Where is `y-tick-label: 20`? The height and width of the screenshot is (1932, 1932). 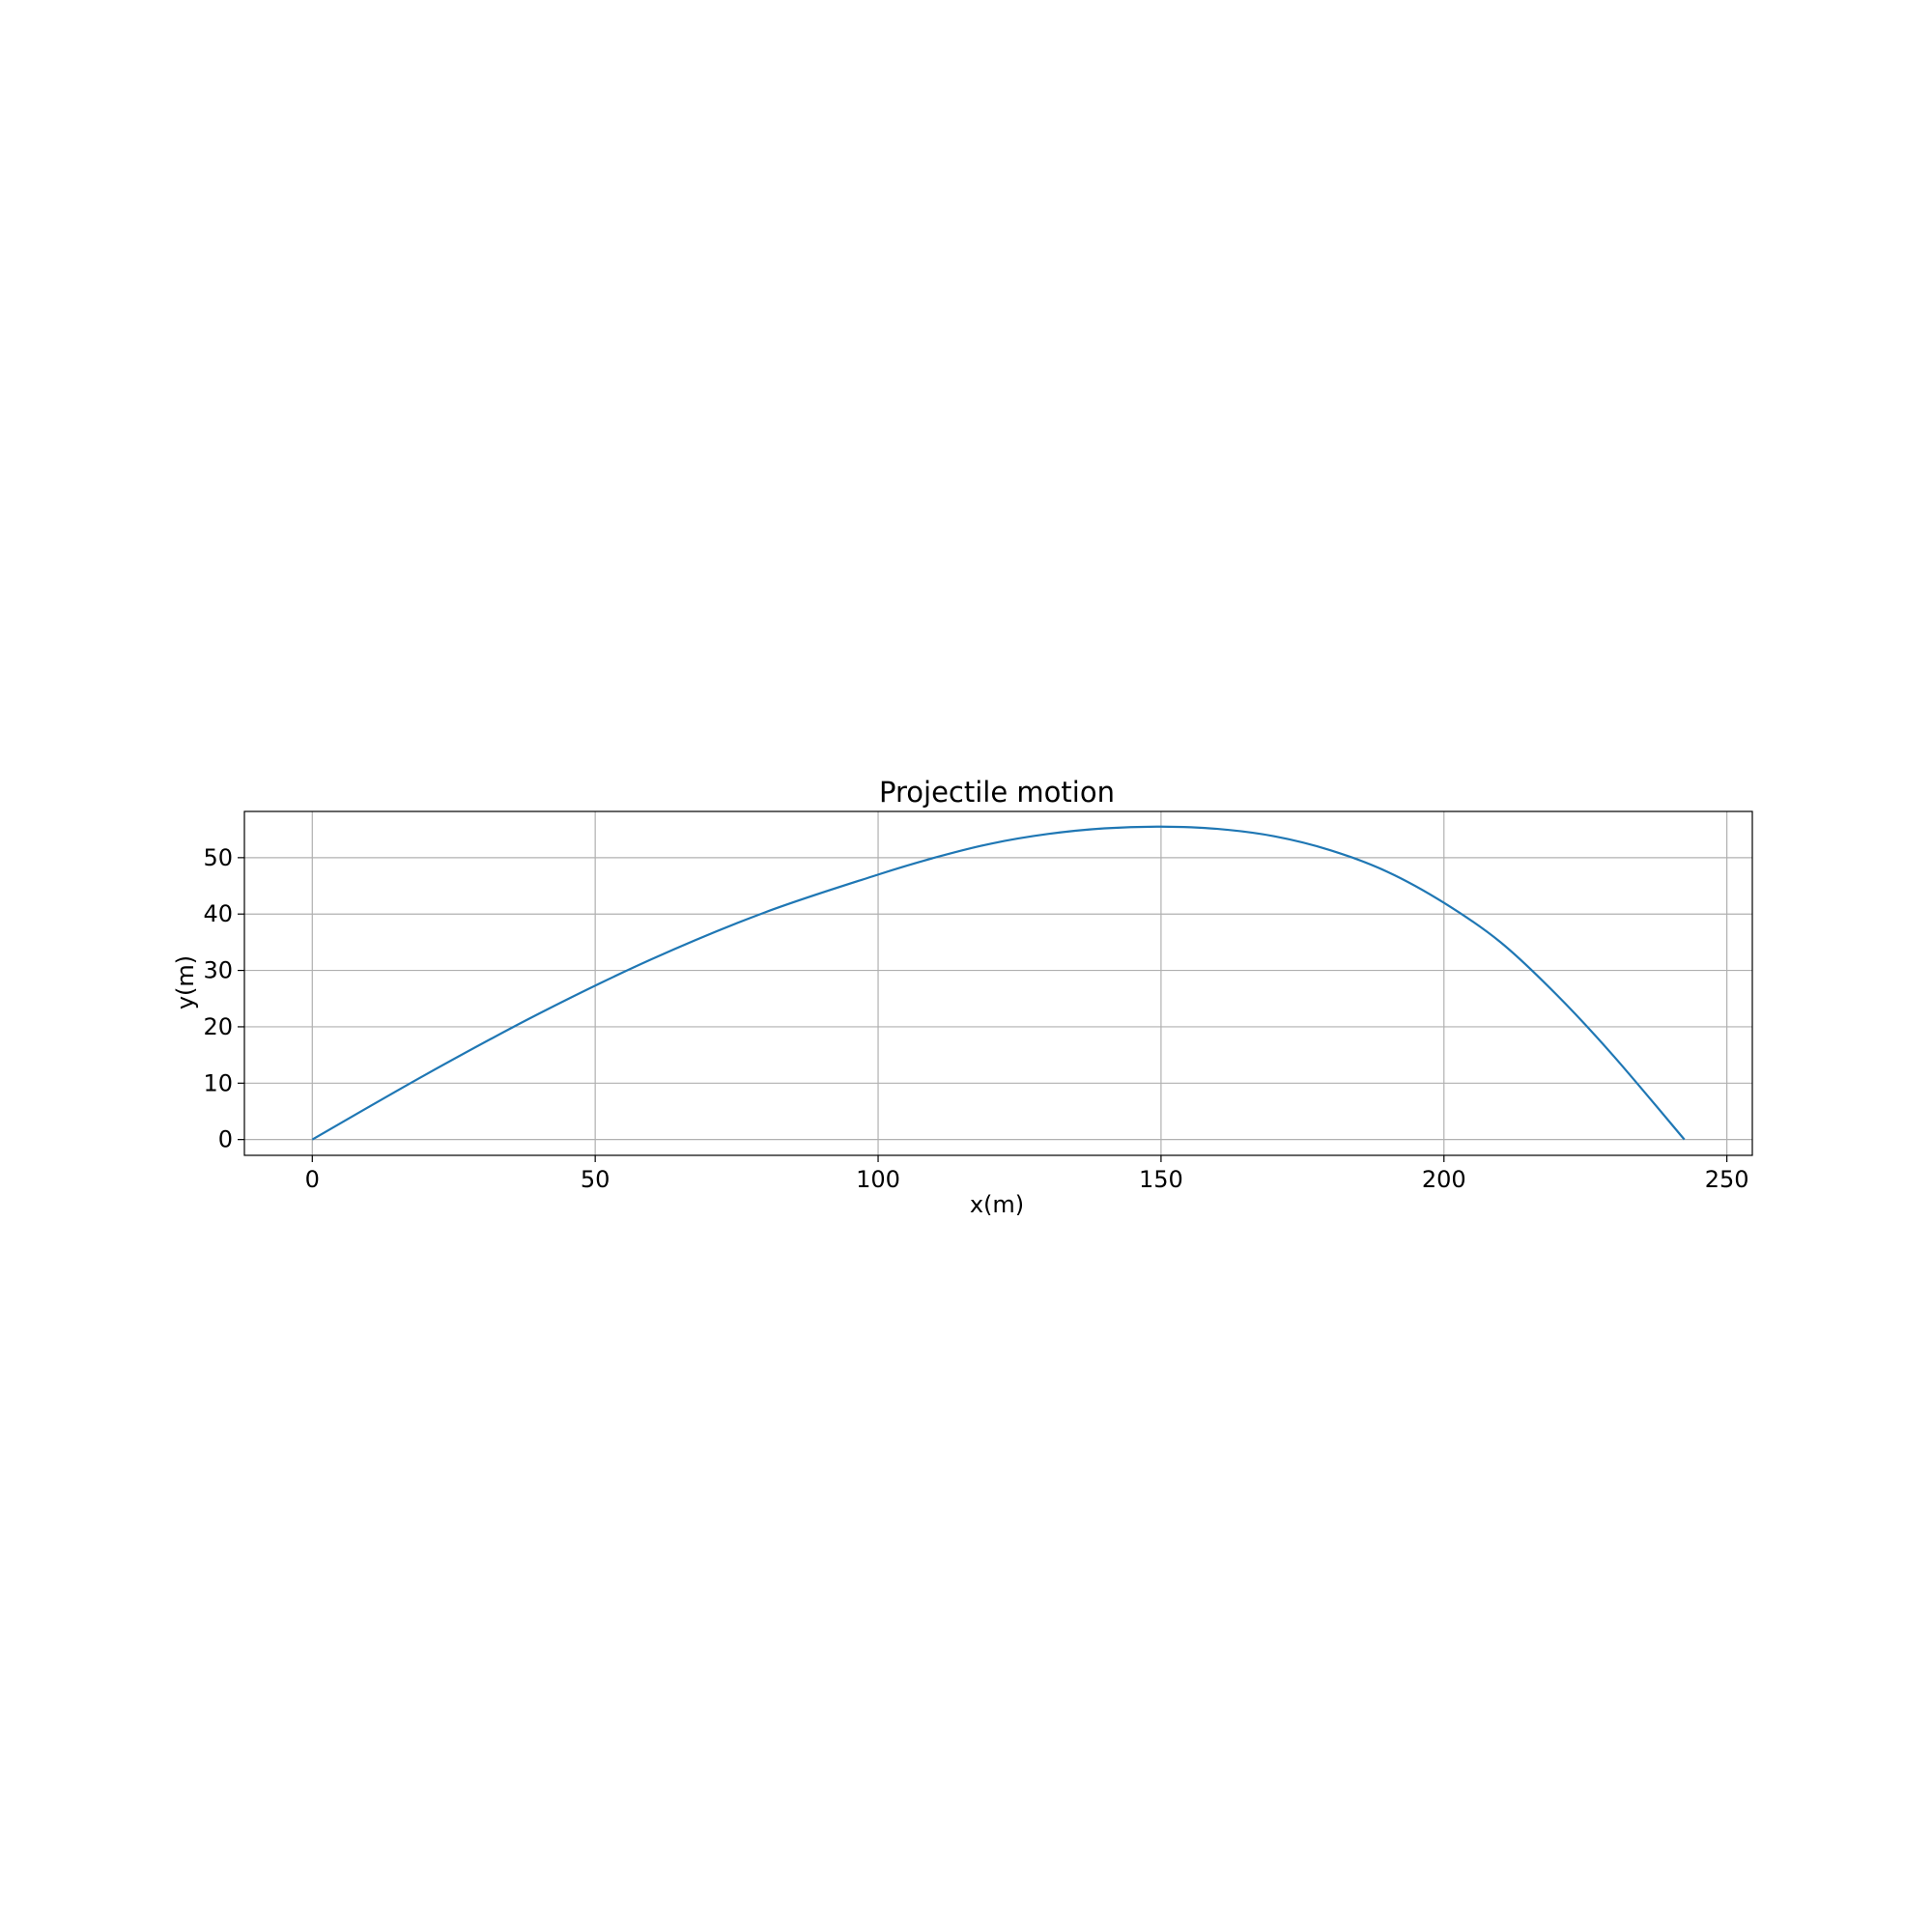 y-tick-label: 20 is located at coordinates (218, 1026).